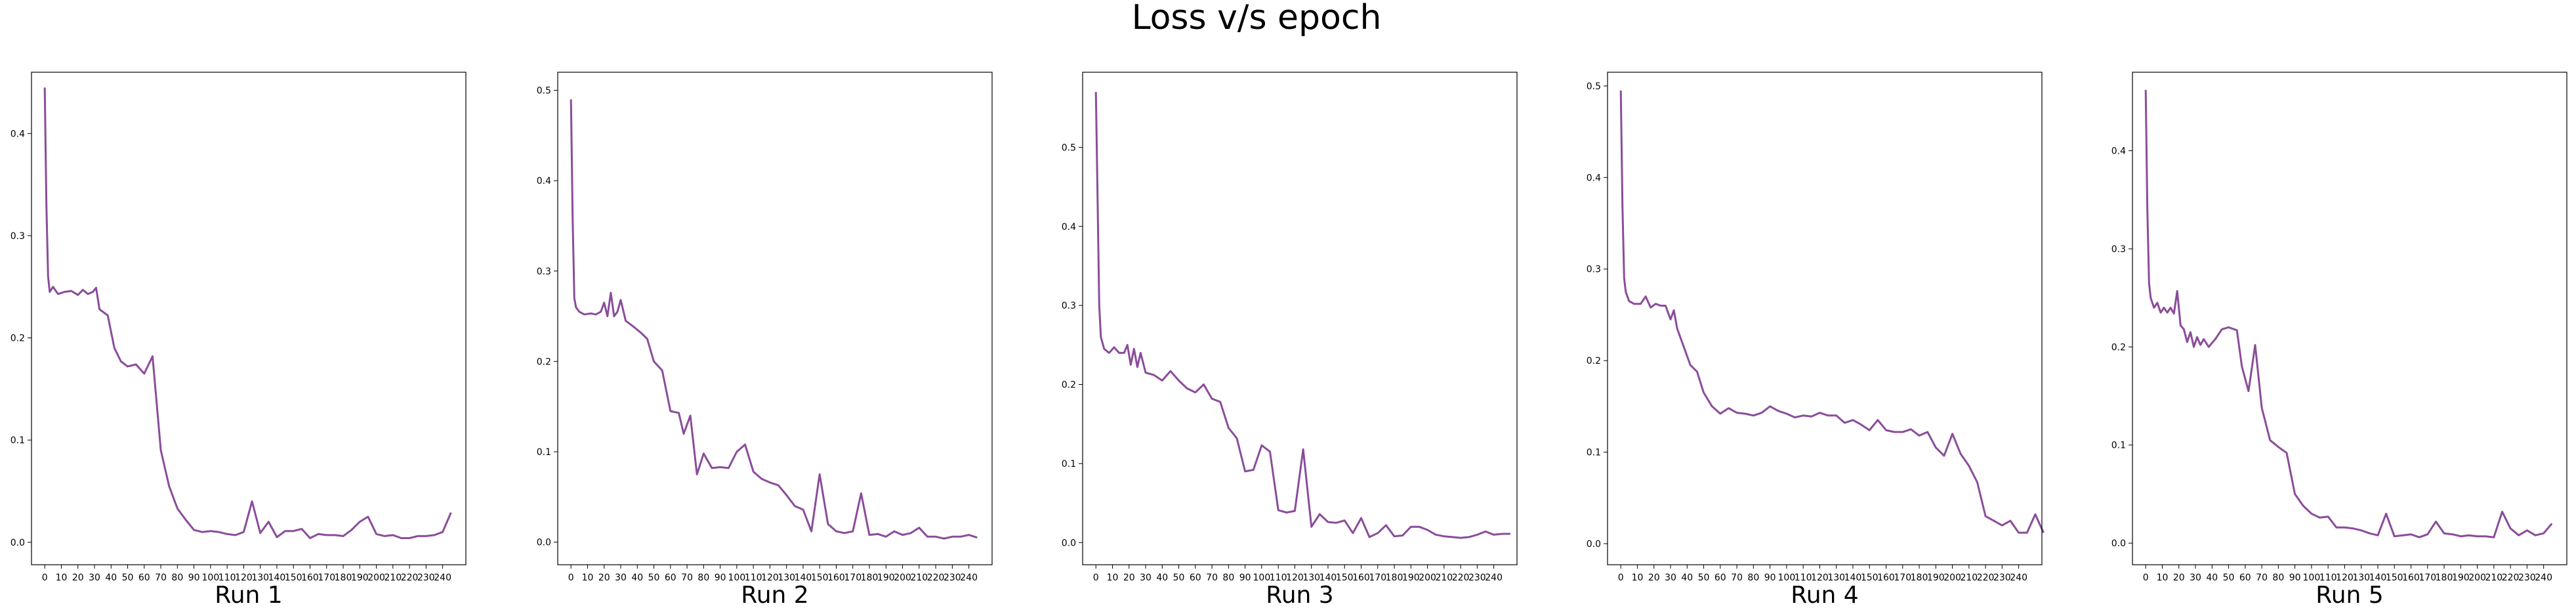 This screenshot has height=612, width=2576. Describe the element at coordinates (2350, 595) in the screenshot. I see `run-label: Run 5` at that location.